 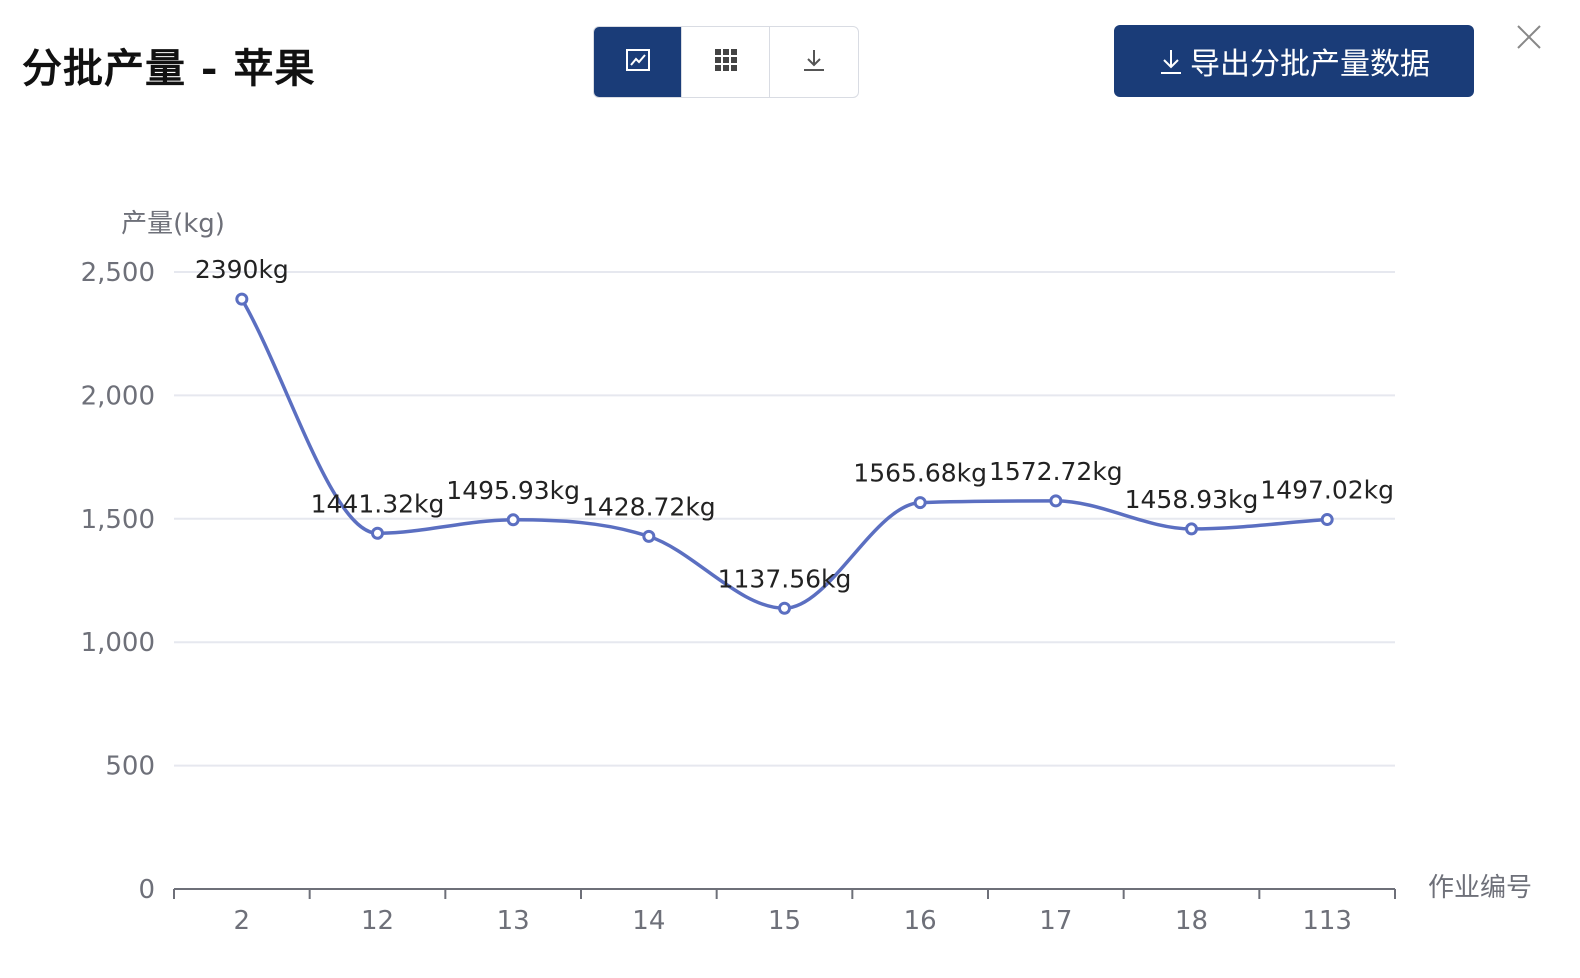 I want to click on y-tick-label: 1,500, so click(x=118, y=520).